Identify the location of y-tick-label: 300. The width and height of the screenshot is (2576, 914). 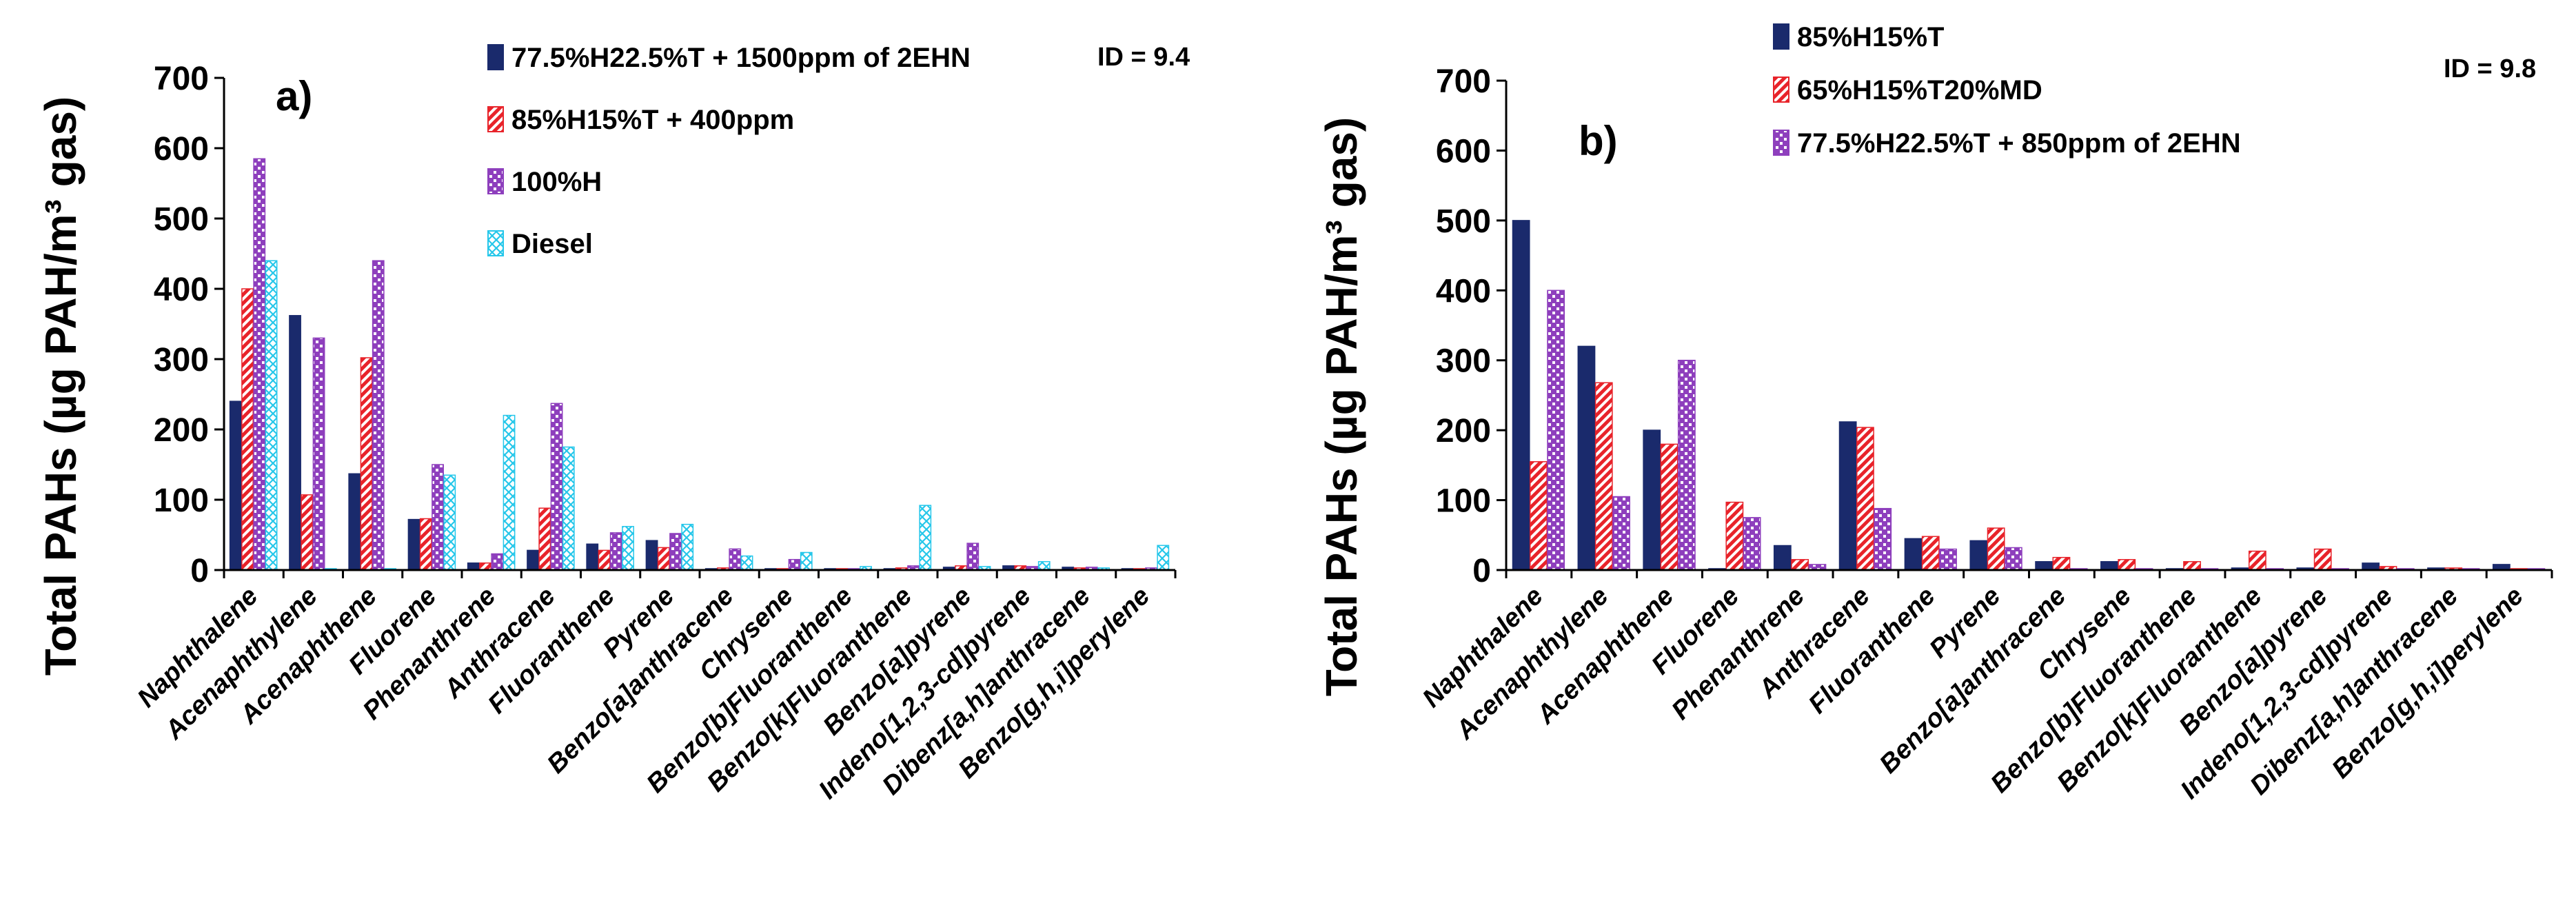
(1463, 362).